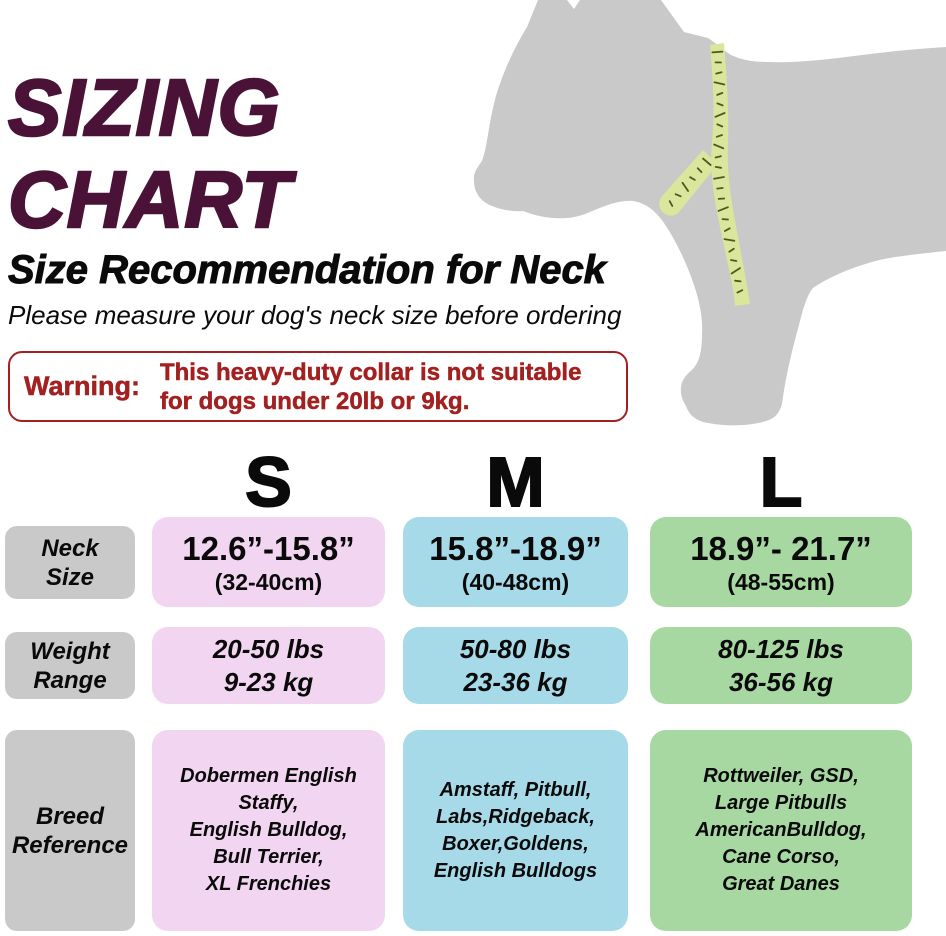 The width and height of the screenshot is (946, 936). What do you see at coordinates (268, 548) in the screenshot?
I see `neck-size-inches-s: 12.6”-15.8”` at bounding box center [268, 548].